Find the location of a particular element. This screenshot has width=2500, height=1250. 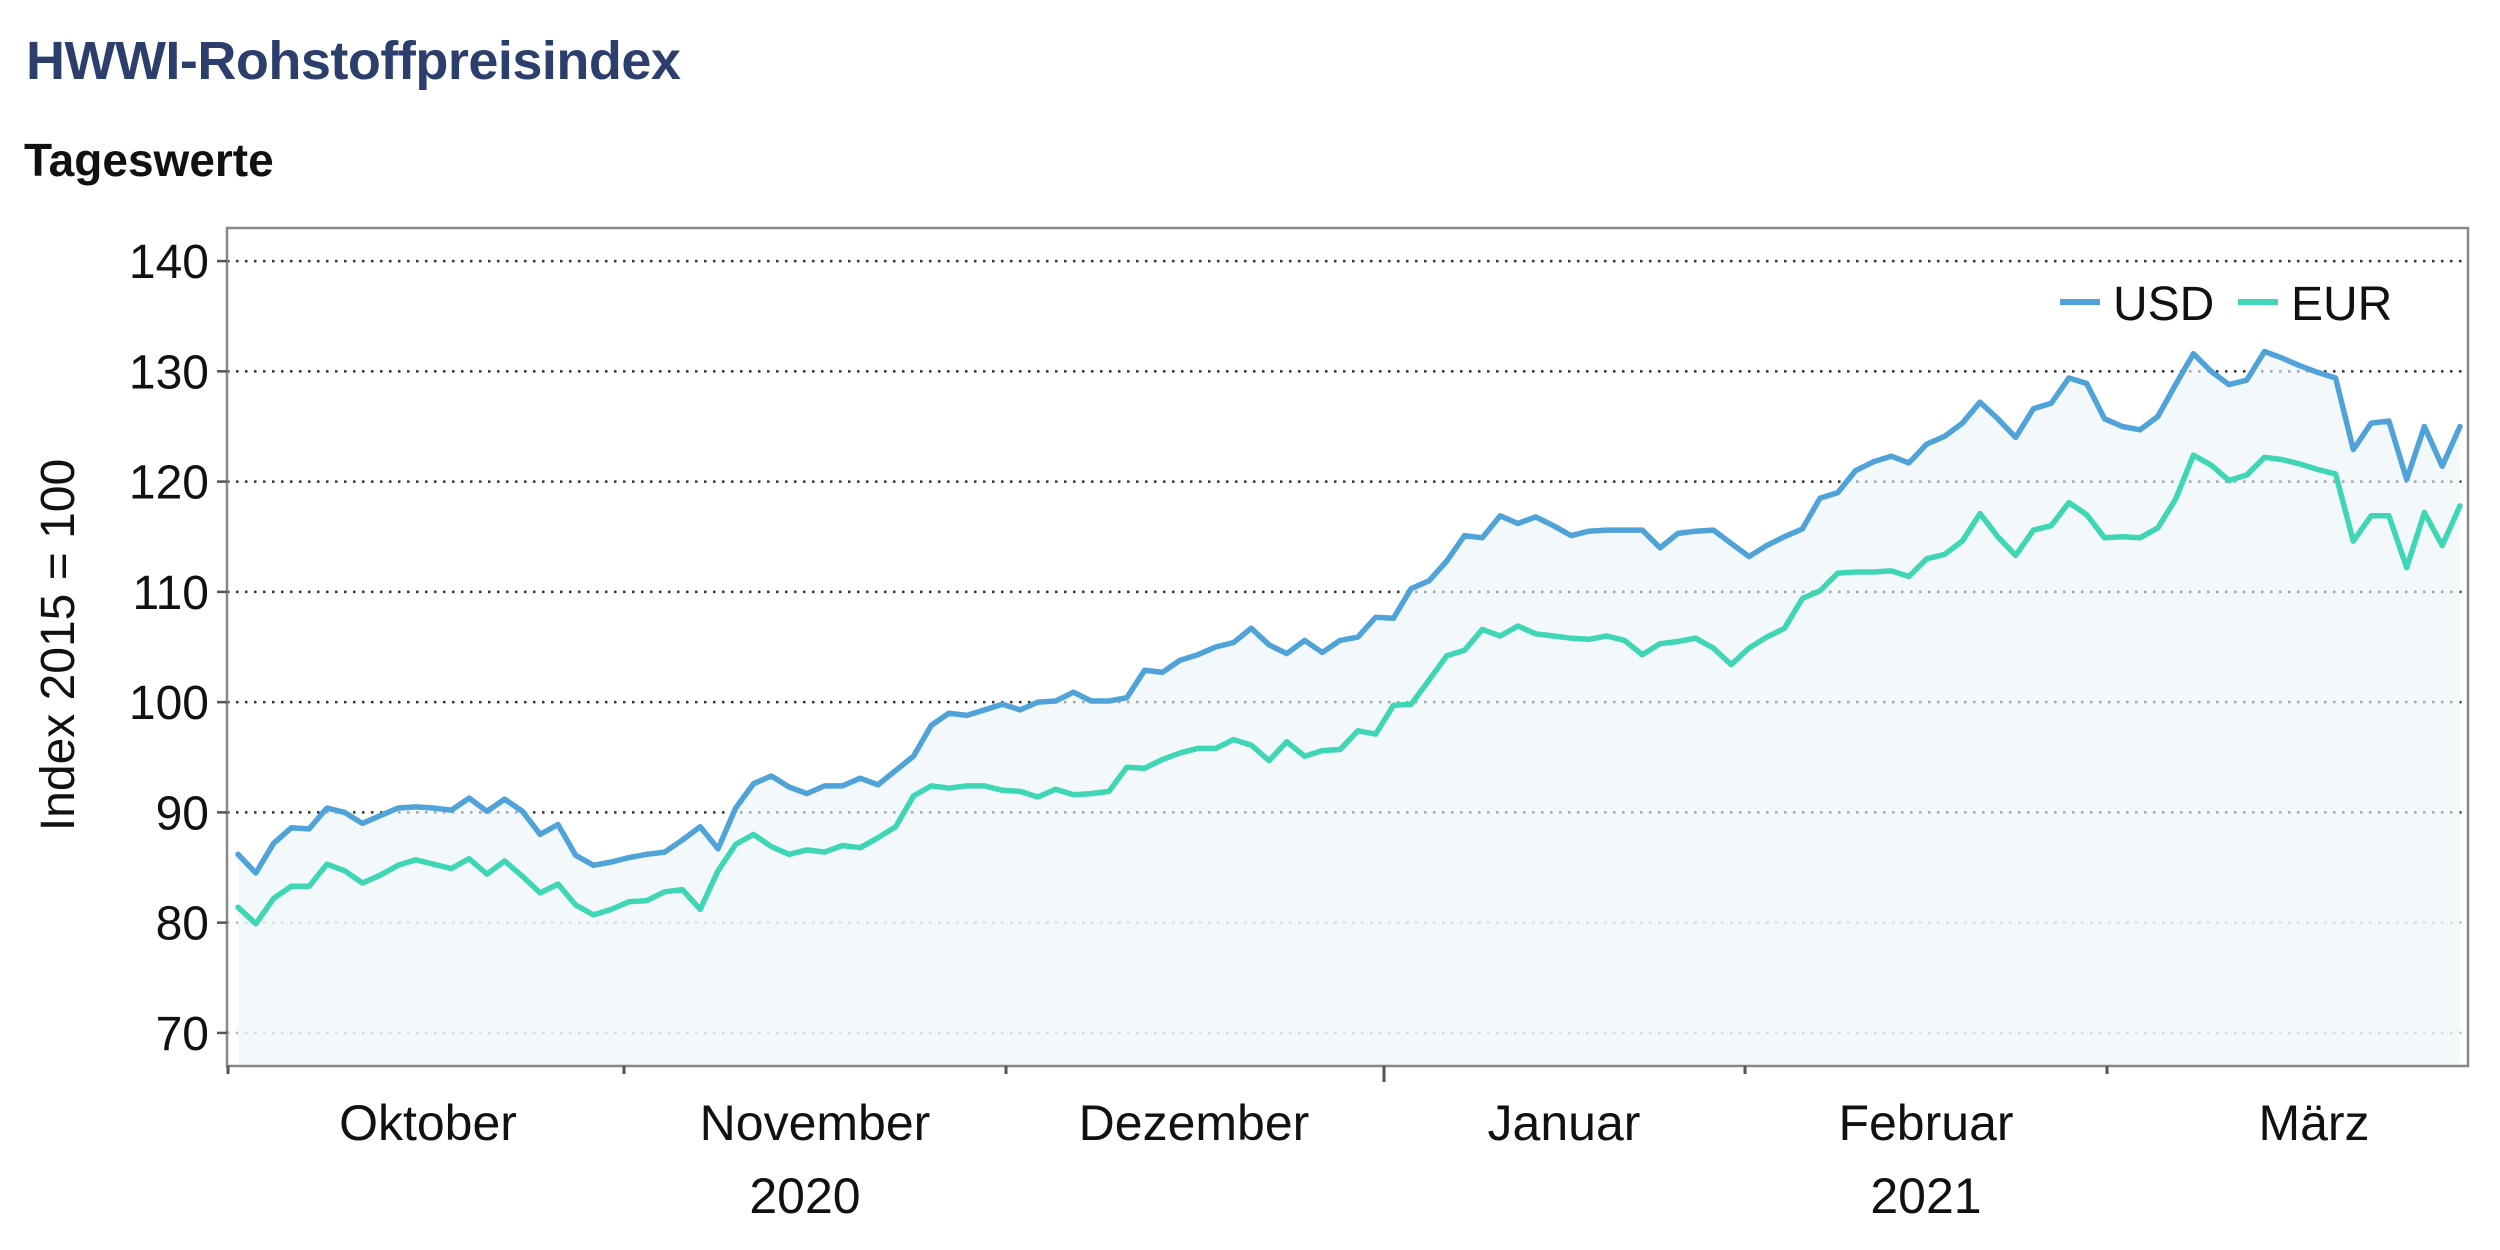

y-tick-label: 100 is located at coordinates (169, 703).